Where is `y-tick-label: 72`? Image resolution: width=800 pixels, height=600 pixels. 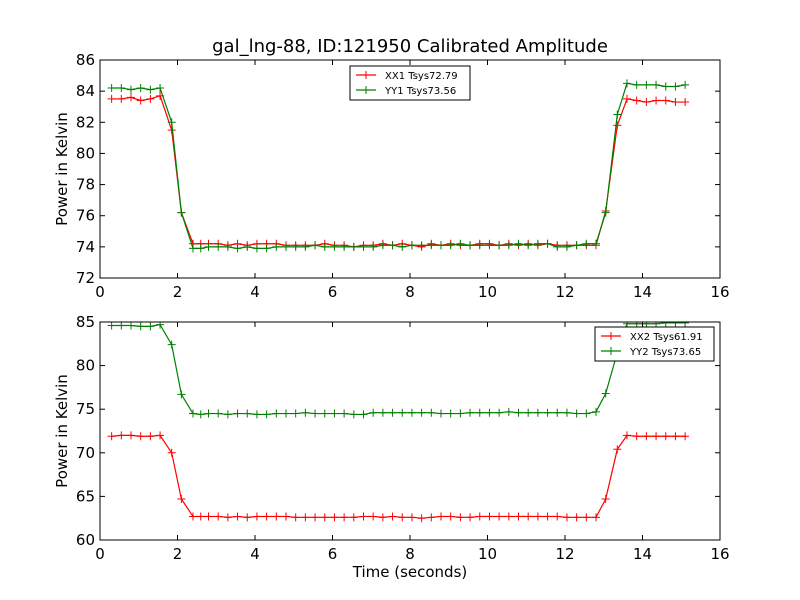
y-tick-label: 72 is located at coordinates (85, 278).